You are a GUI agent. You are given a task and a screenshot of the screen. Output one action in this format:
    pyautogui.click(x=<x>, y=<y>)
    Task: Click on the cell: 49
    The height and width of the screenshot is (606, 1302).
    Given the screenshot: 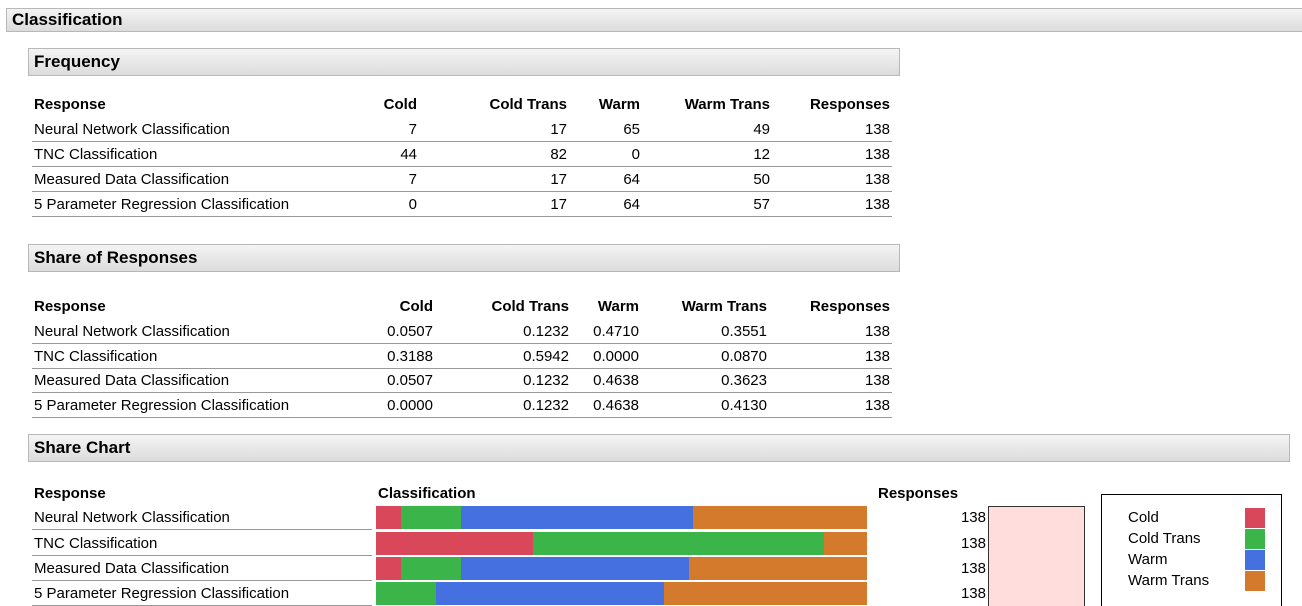 What is the action you would take?
    pyautogui.click(x=761, y=129)
    